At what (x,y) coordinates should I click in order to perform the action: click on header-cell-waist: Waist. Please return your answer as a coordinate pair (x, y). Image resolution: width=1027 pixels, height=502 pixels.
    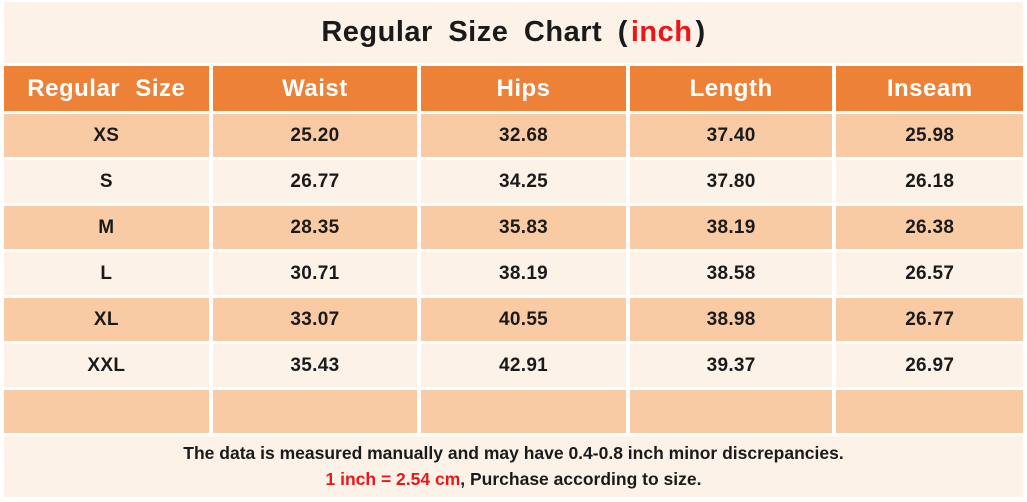
    Looking at the image, I should click on (315, 88).